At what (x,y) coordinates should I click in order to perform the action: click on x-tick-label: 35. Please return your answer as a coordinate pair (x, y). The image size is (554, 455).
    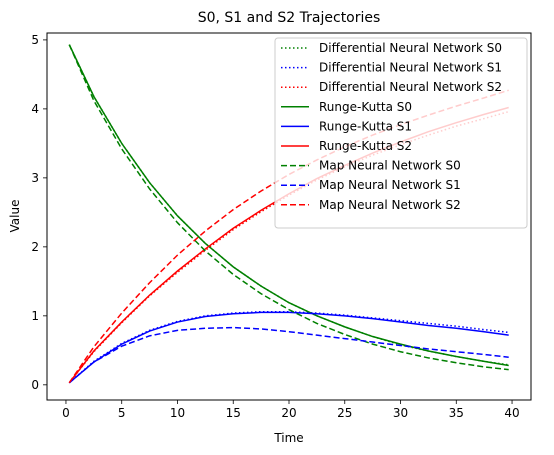
    Looking at the image, I should click on (456, 413).